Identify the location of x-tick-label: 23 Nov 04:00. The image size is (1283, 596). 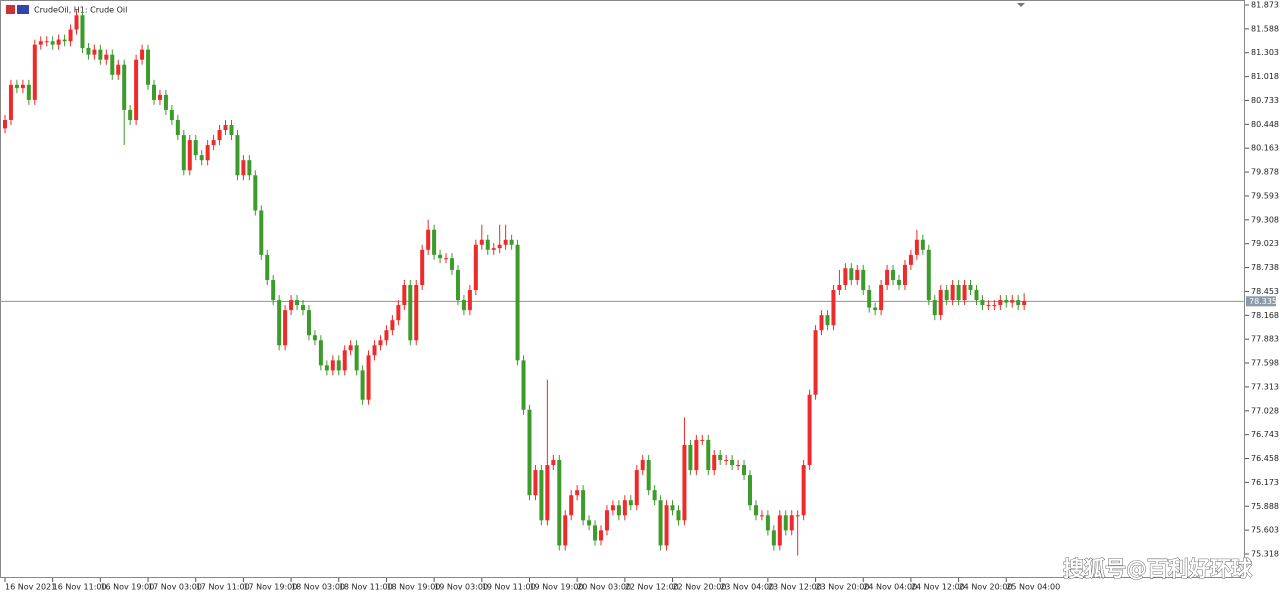
(747, 587).